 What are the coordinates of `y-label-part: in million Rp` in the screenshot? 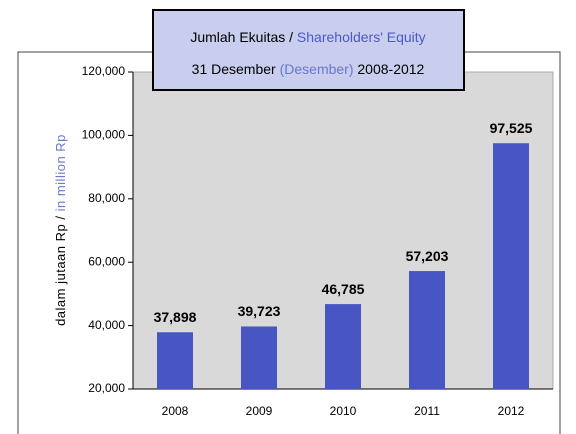 It's located at (60, 172).